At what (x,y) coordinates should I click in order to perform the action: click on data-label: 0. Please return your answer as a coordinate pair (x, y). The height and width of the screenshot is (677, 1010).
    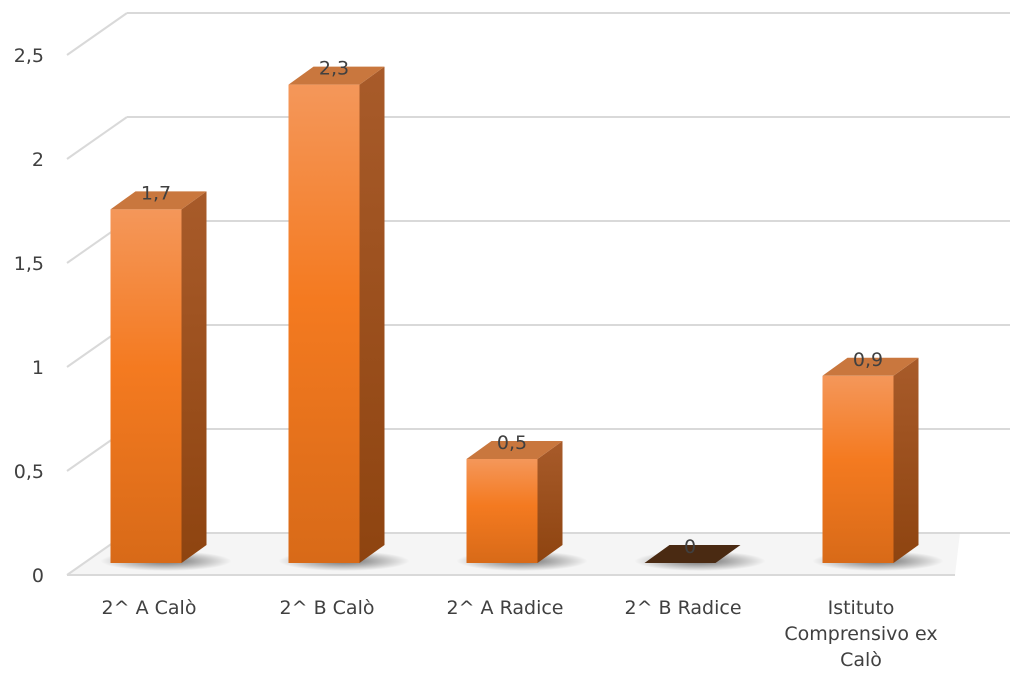
    Looking at the image, I should click on (690, 547).